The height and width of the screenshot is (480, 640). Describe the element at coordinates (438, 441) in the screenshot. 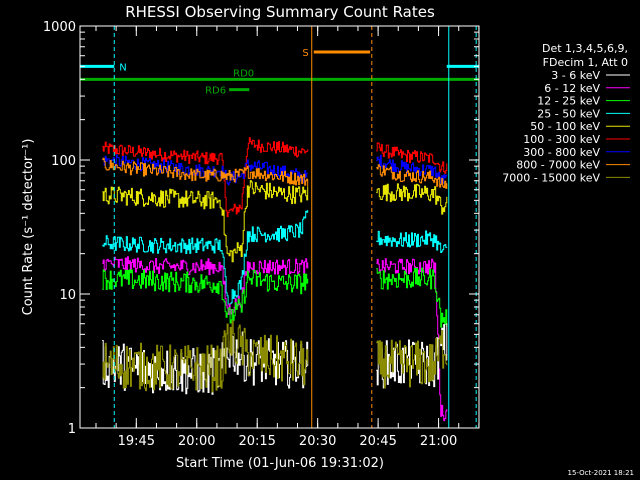

I see `x-tick-label: 21:00` at that location.